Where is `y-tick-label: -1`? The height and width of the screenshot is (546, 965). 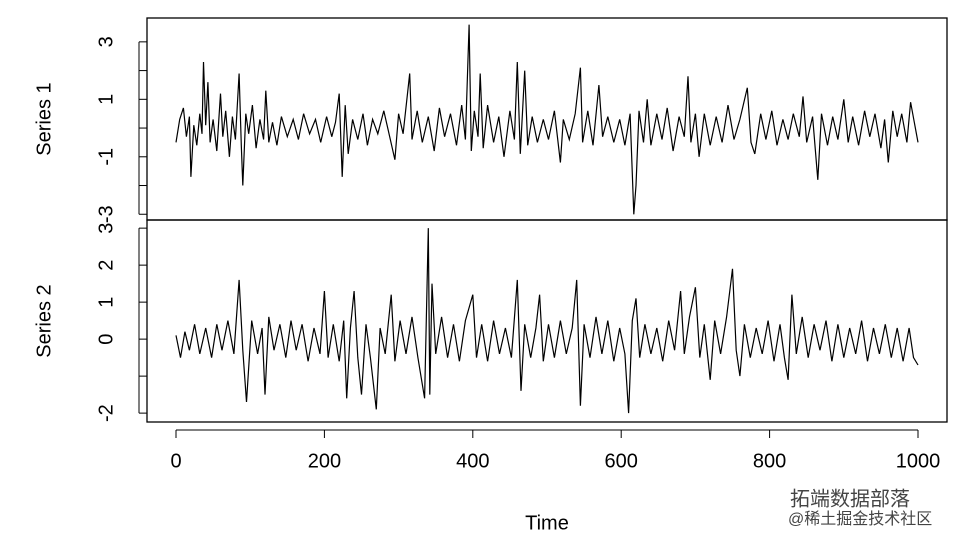 y-tick-label: -1 is located at coordinates (106, 157).